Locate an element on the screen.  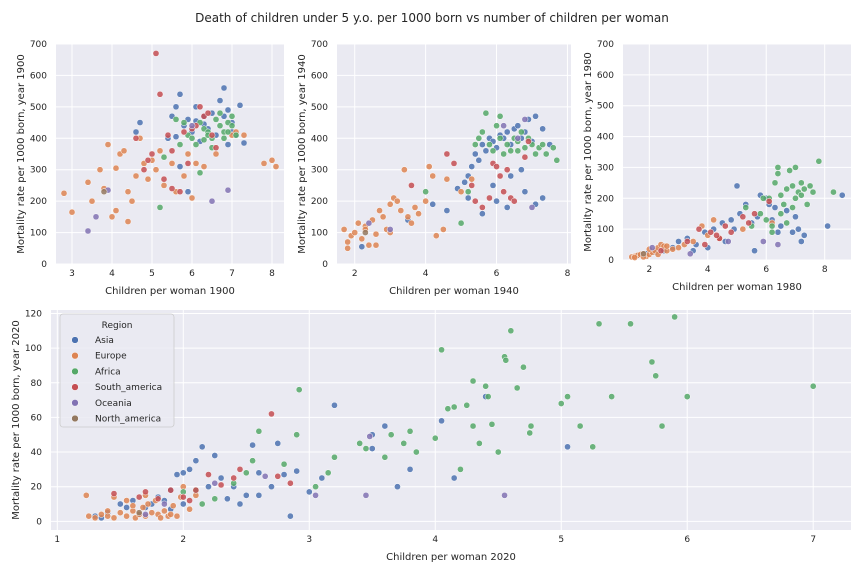
legend-marker-oceania is located at coordinates (75, 403).